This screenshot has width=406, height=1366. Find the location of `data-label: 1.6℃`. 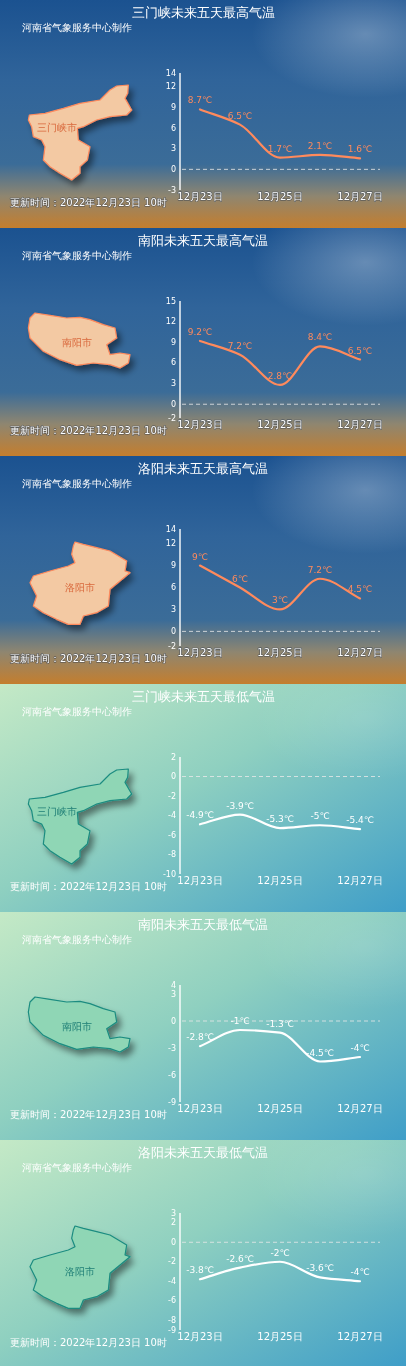

data-label: 1.6℃ is located at coordinates (360, 149).